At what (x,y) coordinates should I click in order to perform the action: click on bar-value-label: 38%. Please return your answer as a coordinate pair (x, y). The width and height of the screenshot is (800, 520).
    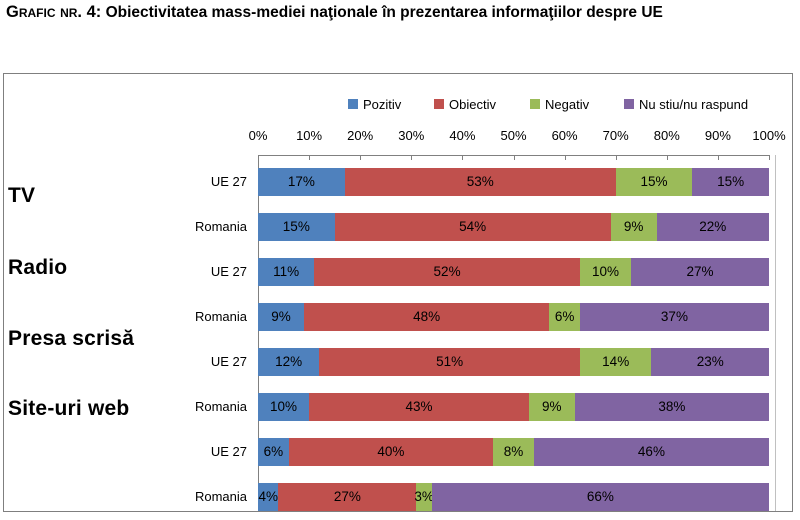
    Looking at the image, I should click on (672, 406).